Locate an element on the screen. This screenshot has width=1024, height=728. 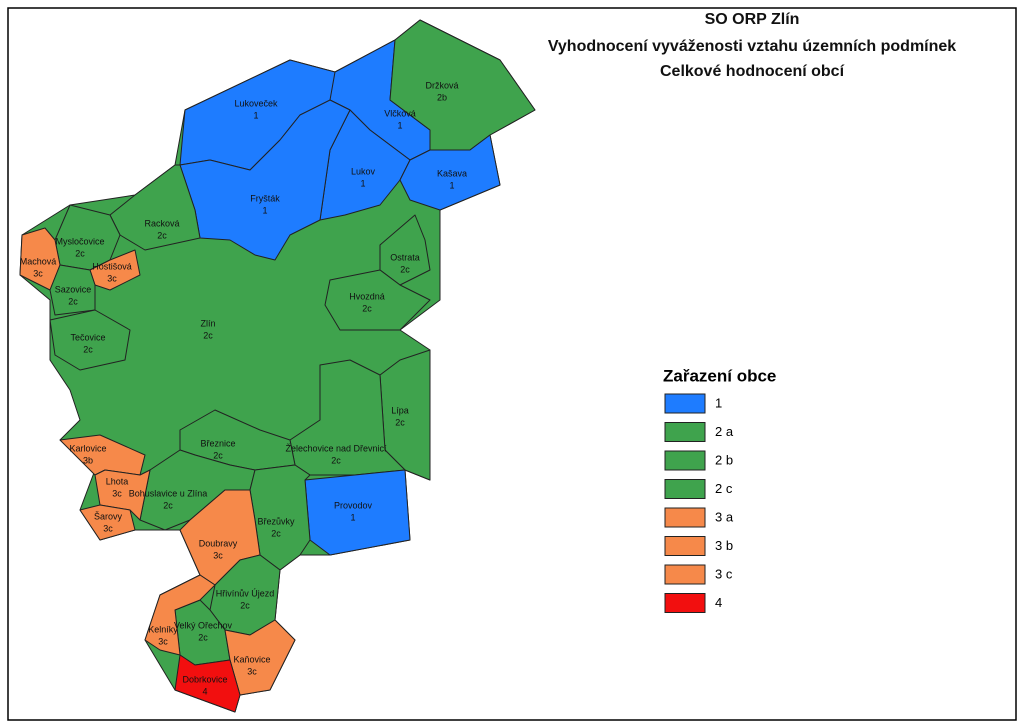
region-name: Vlčková is located at coordinates (400, 113).